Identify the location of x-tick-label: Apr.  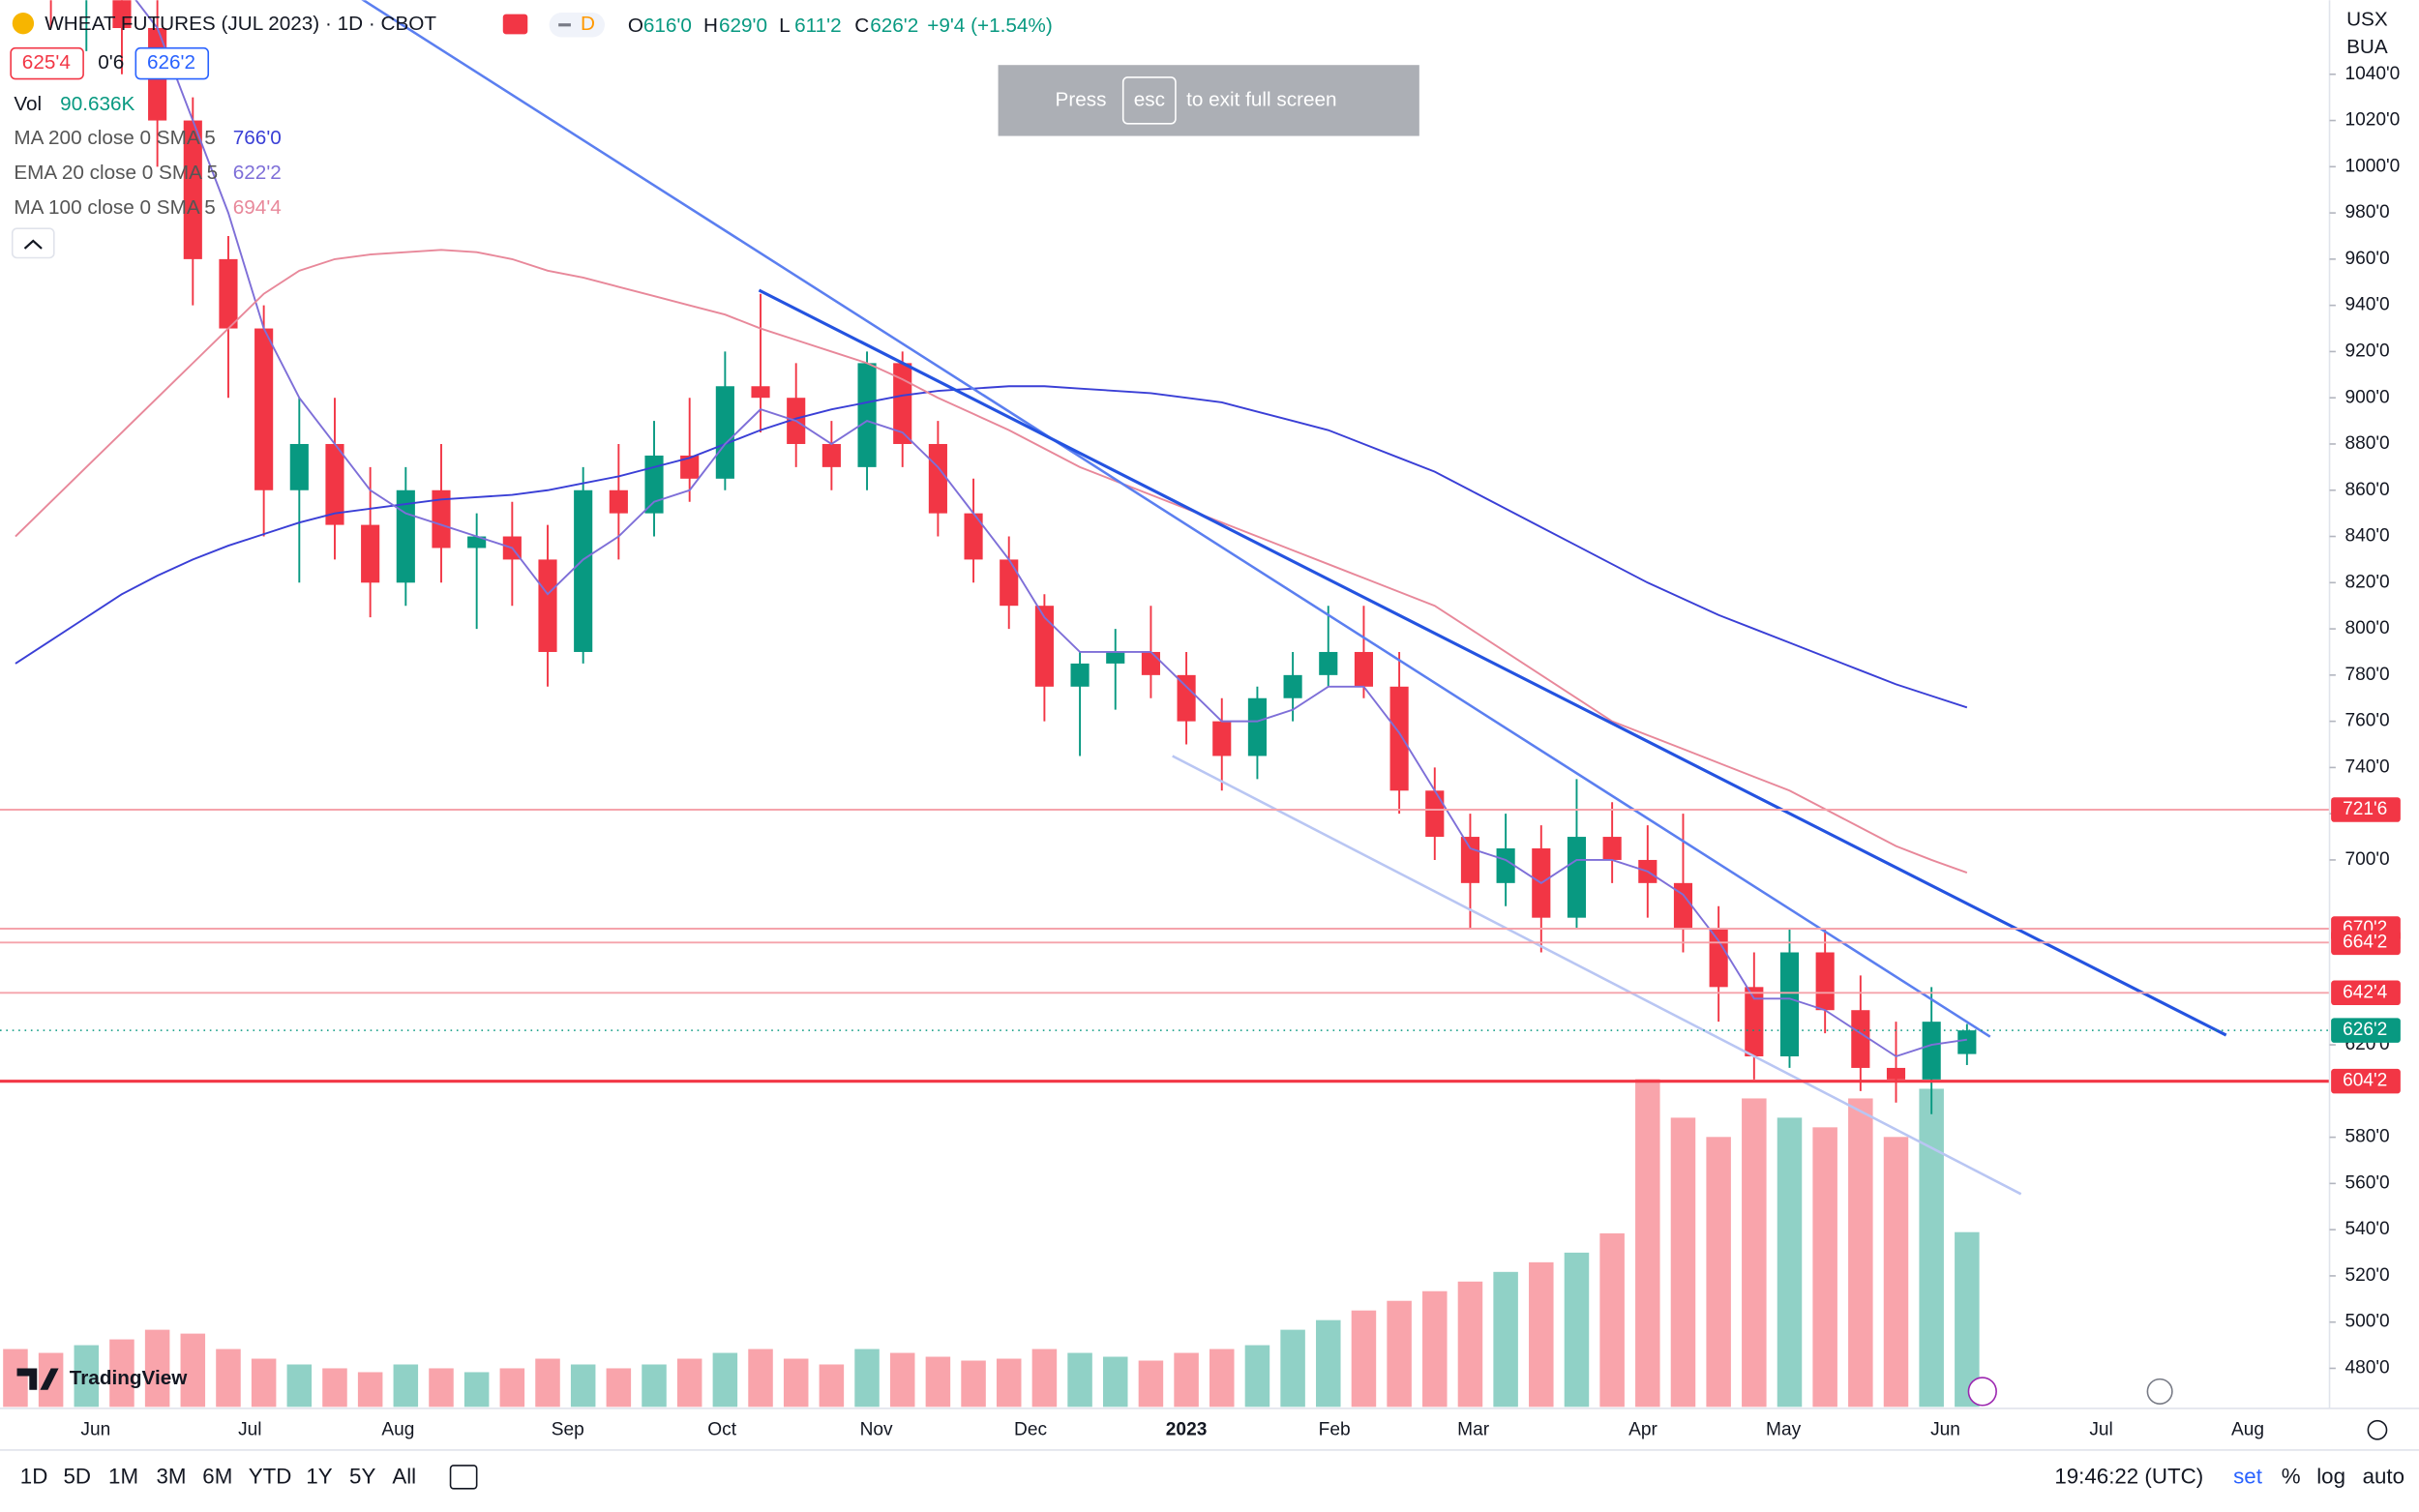
(1643, 1429).